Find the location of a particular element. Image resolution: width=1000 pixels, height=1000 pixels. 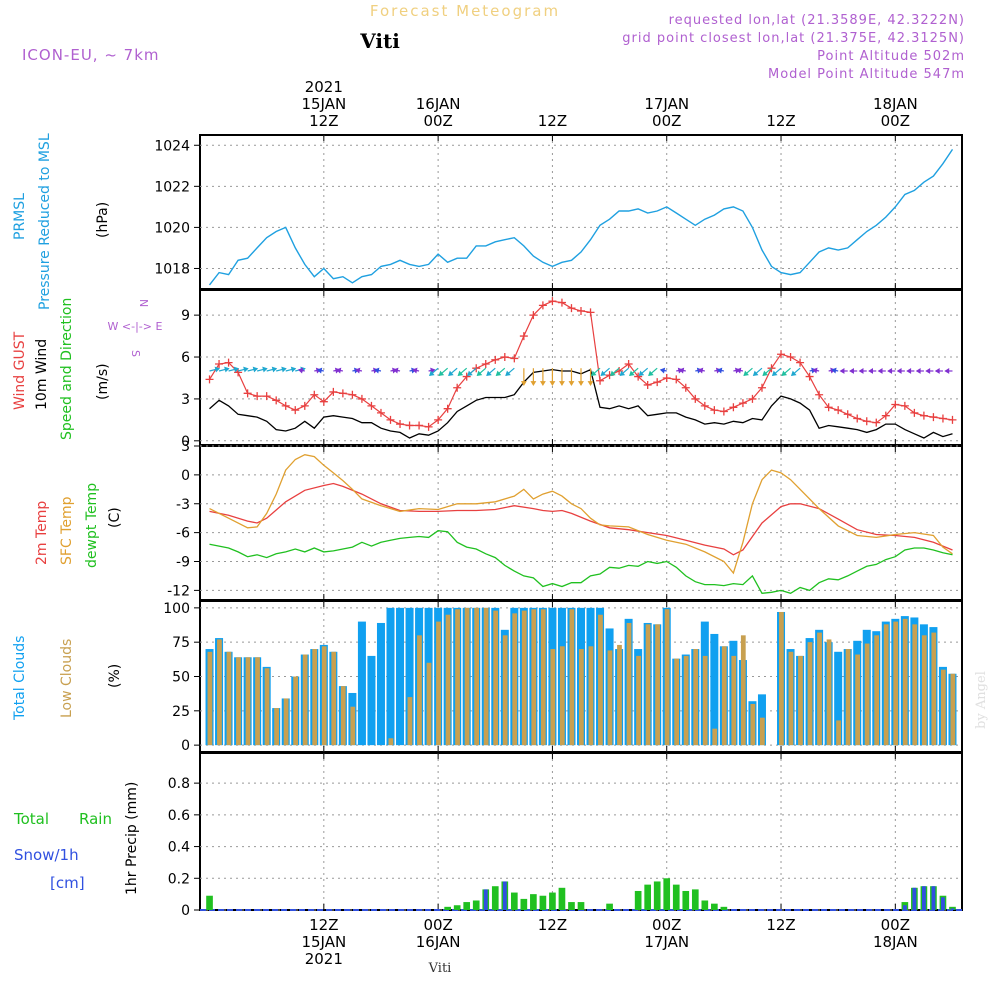

y-tick-label: 0 is located at coordinates (185, 442).